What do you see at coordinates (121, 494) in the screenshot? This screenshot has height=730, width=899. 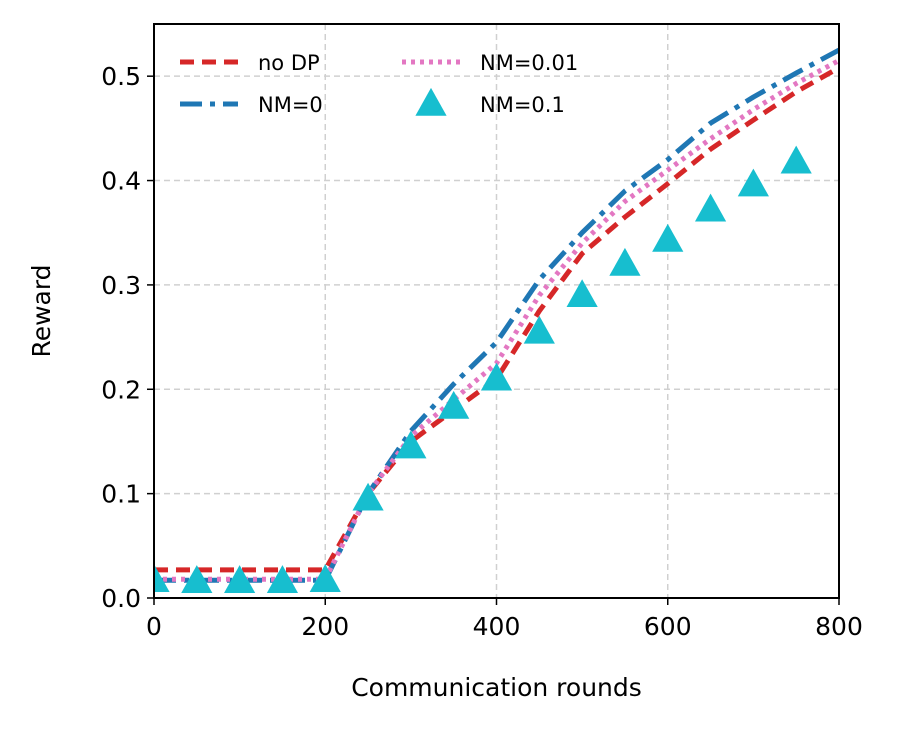 I see `y-tick-label: 0.1` at bounding box center [121, 494].